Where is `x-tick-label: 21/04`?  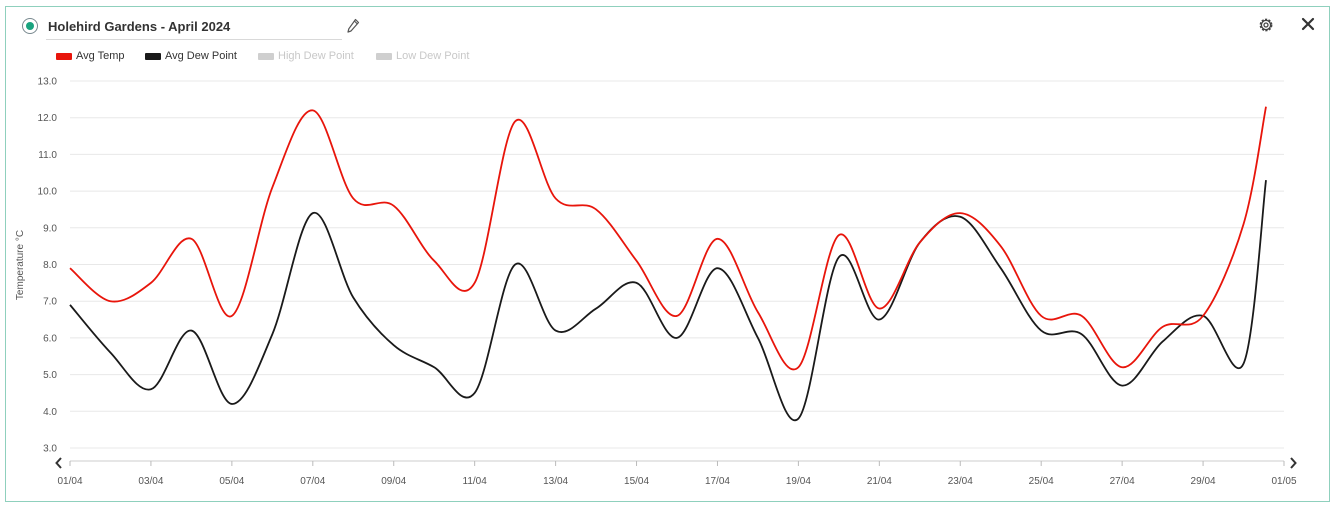
x-tick-label: 21/04 is located at coordinates (879, 481).